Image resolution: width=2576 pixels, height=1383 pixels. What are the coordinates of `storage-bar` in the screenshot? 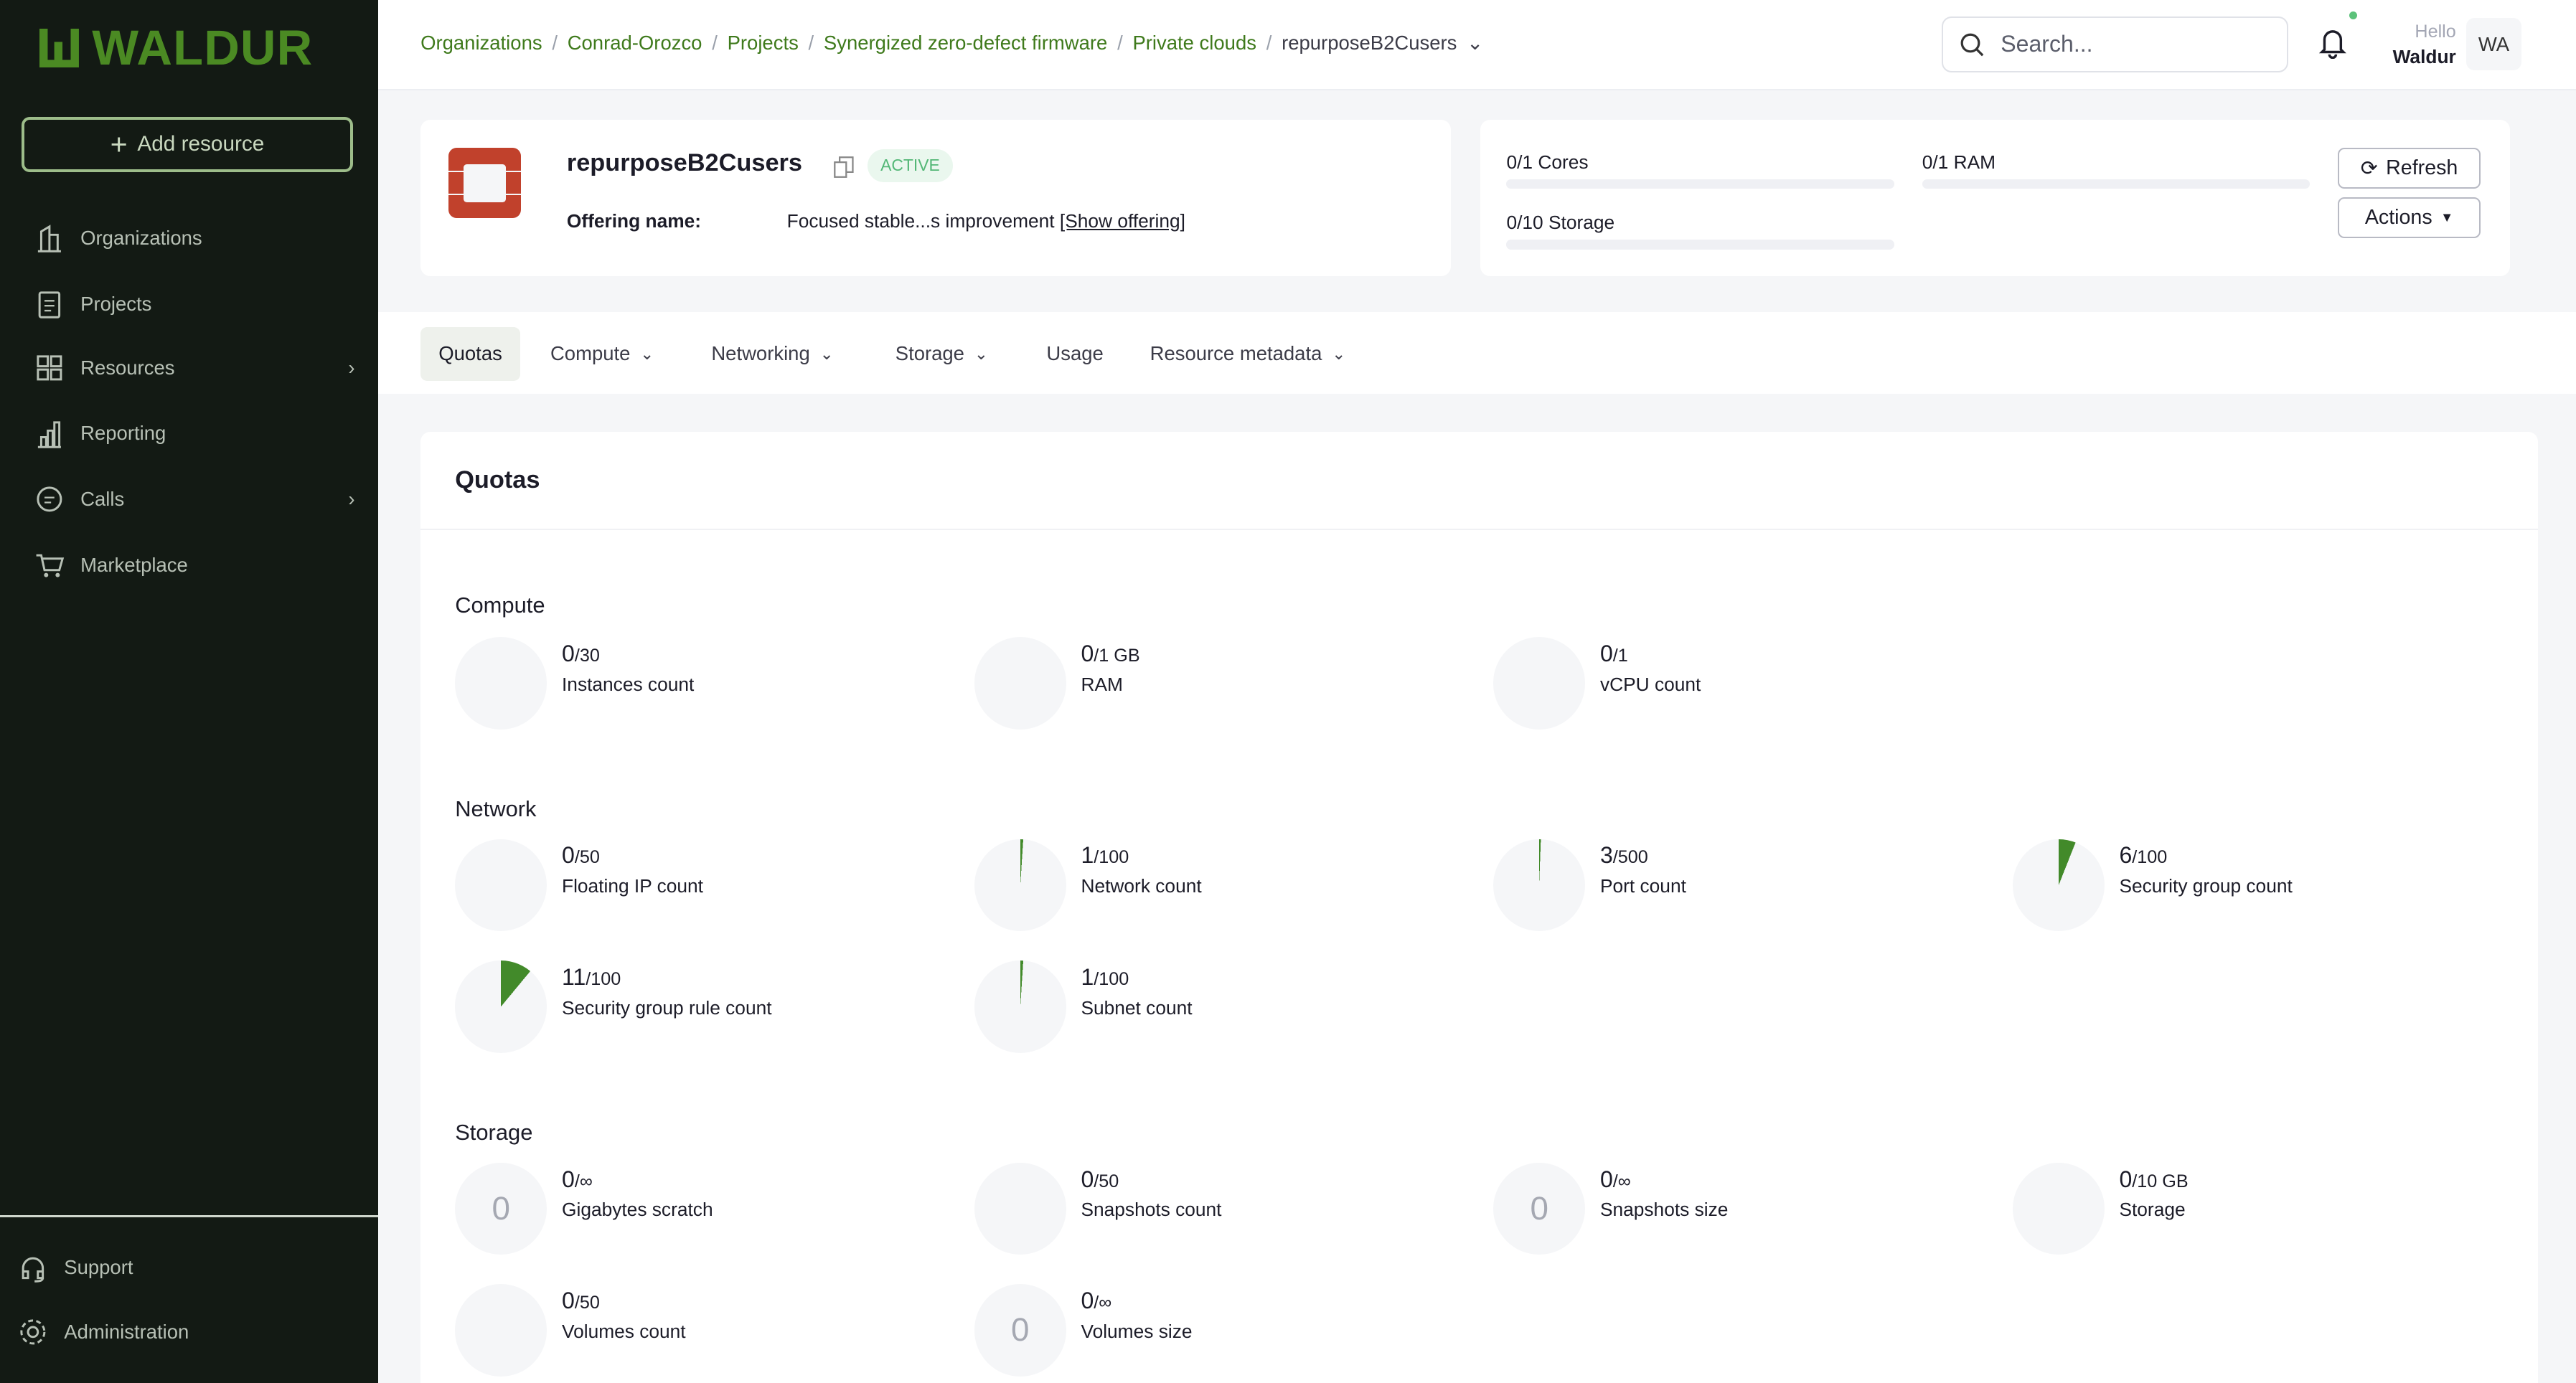 It's located at (1700, 245).